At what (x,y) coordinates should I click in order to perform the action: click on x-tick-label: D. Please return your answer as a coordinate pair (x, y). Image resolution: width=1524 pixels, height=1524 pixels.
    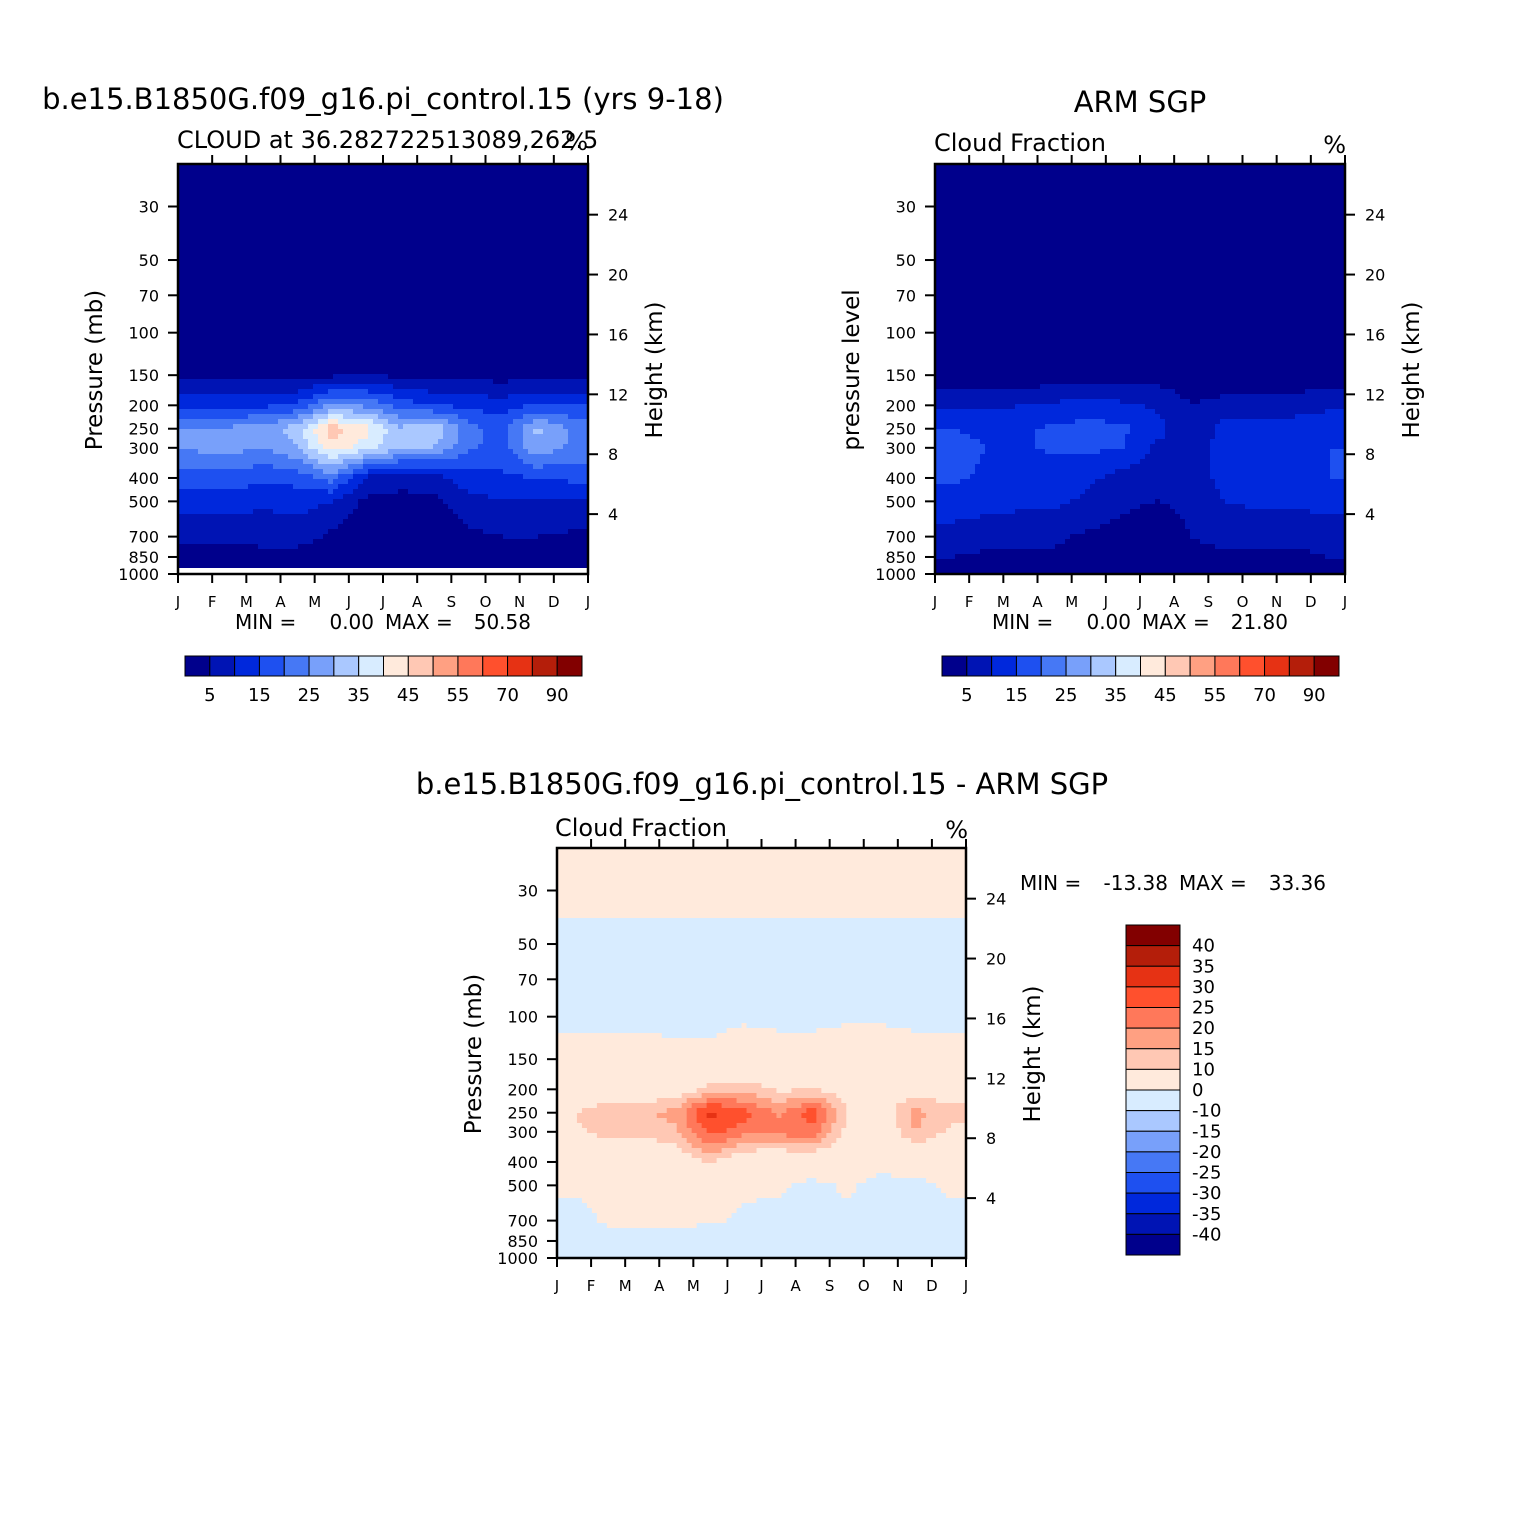
    Looking at the image, I should click on (554, 602).